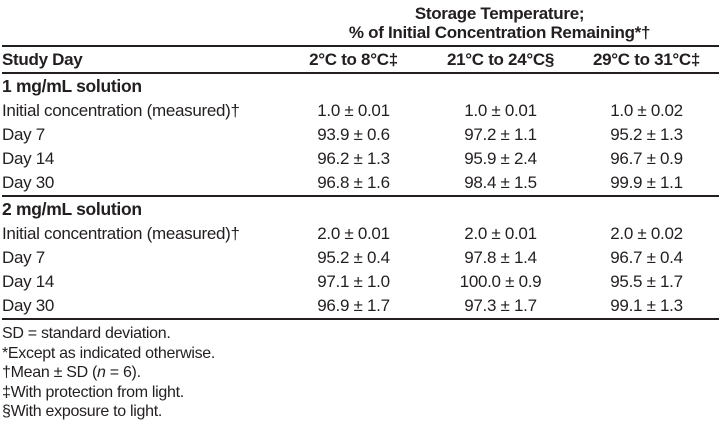 The image size is (721, 422). What do you see at coordinates (500, 184) in the screenshot?
I see `cell-value: 98.4 ± 1.5` at bounding box center [500, 184].